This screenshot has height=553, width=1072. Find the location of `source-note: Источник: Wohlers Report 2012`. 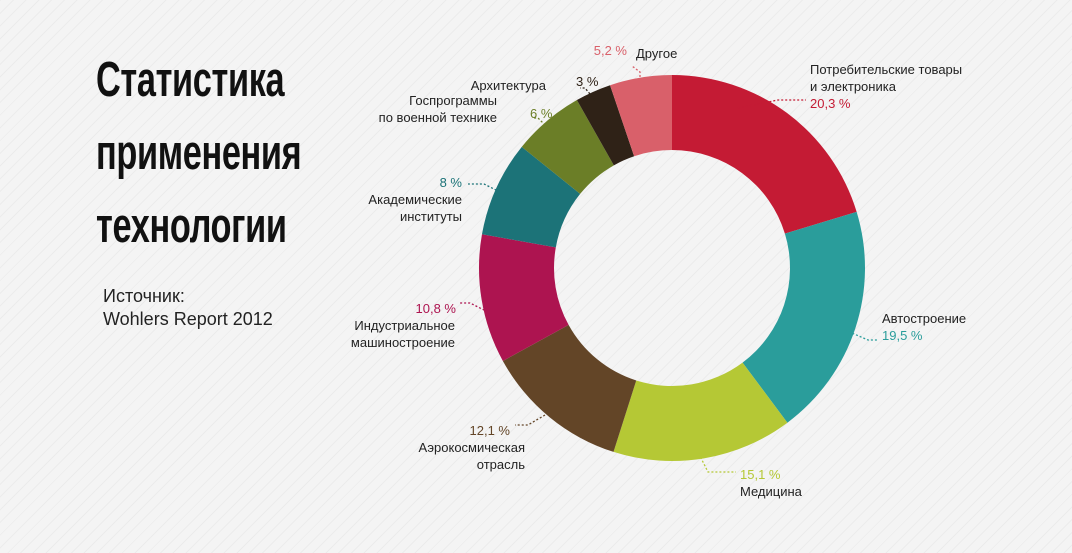

source-note: Источник: Wohlers Report 2012 is located at coordinates (188, 308).